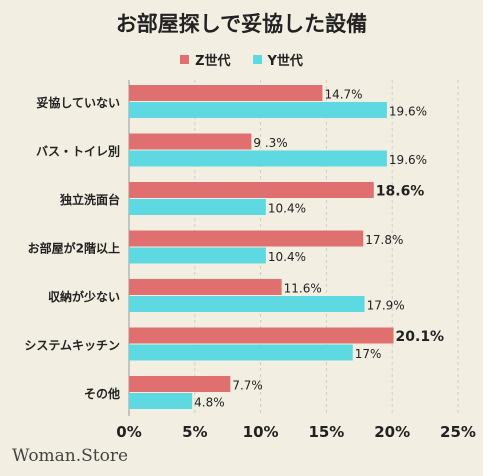 This screenshot has width=483, height=476. I want to click on legend-item-y: Y世代, so click(277, 59).